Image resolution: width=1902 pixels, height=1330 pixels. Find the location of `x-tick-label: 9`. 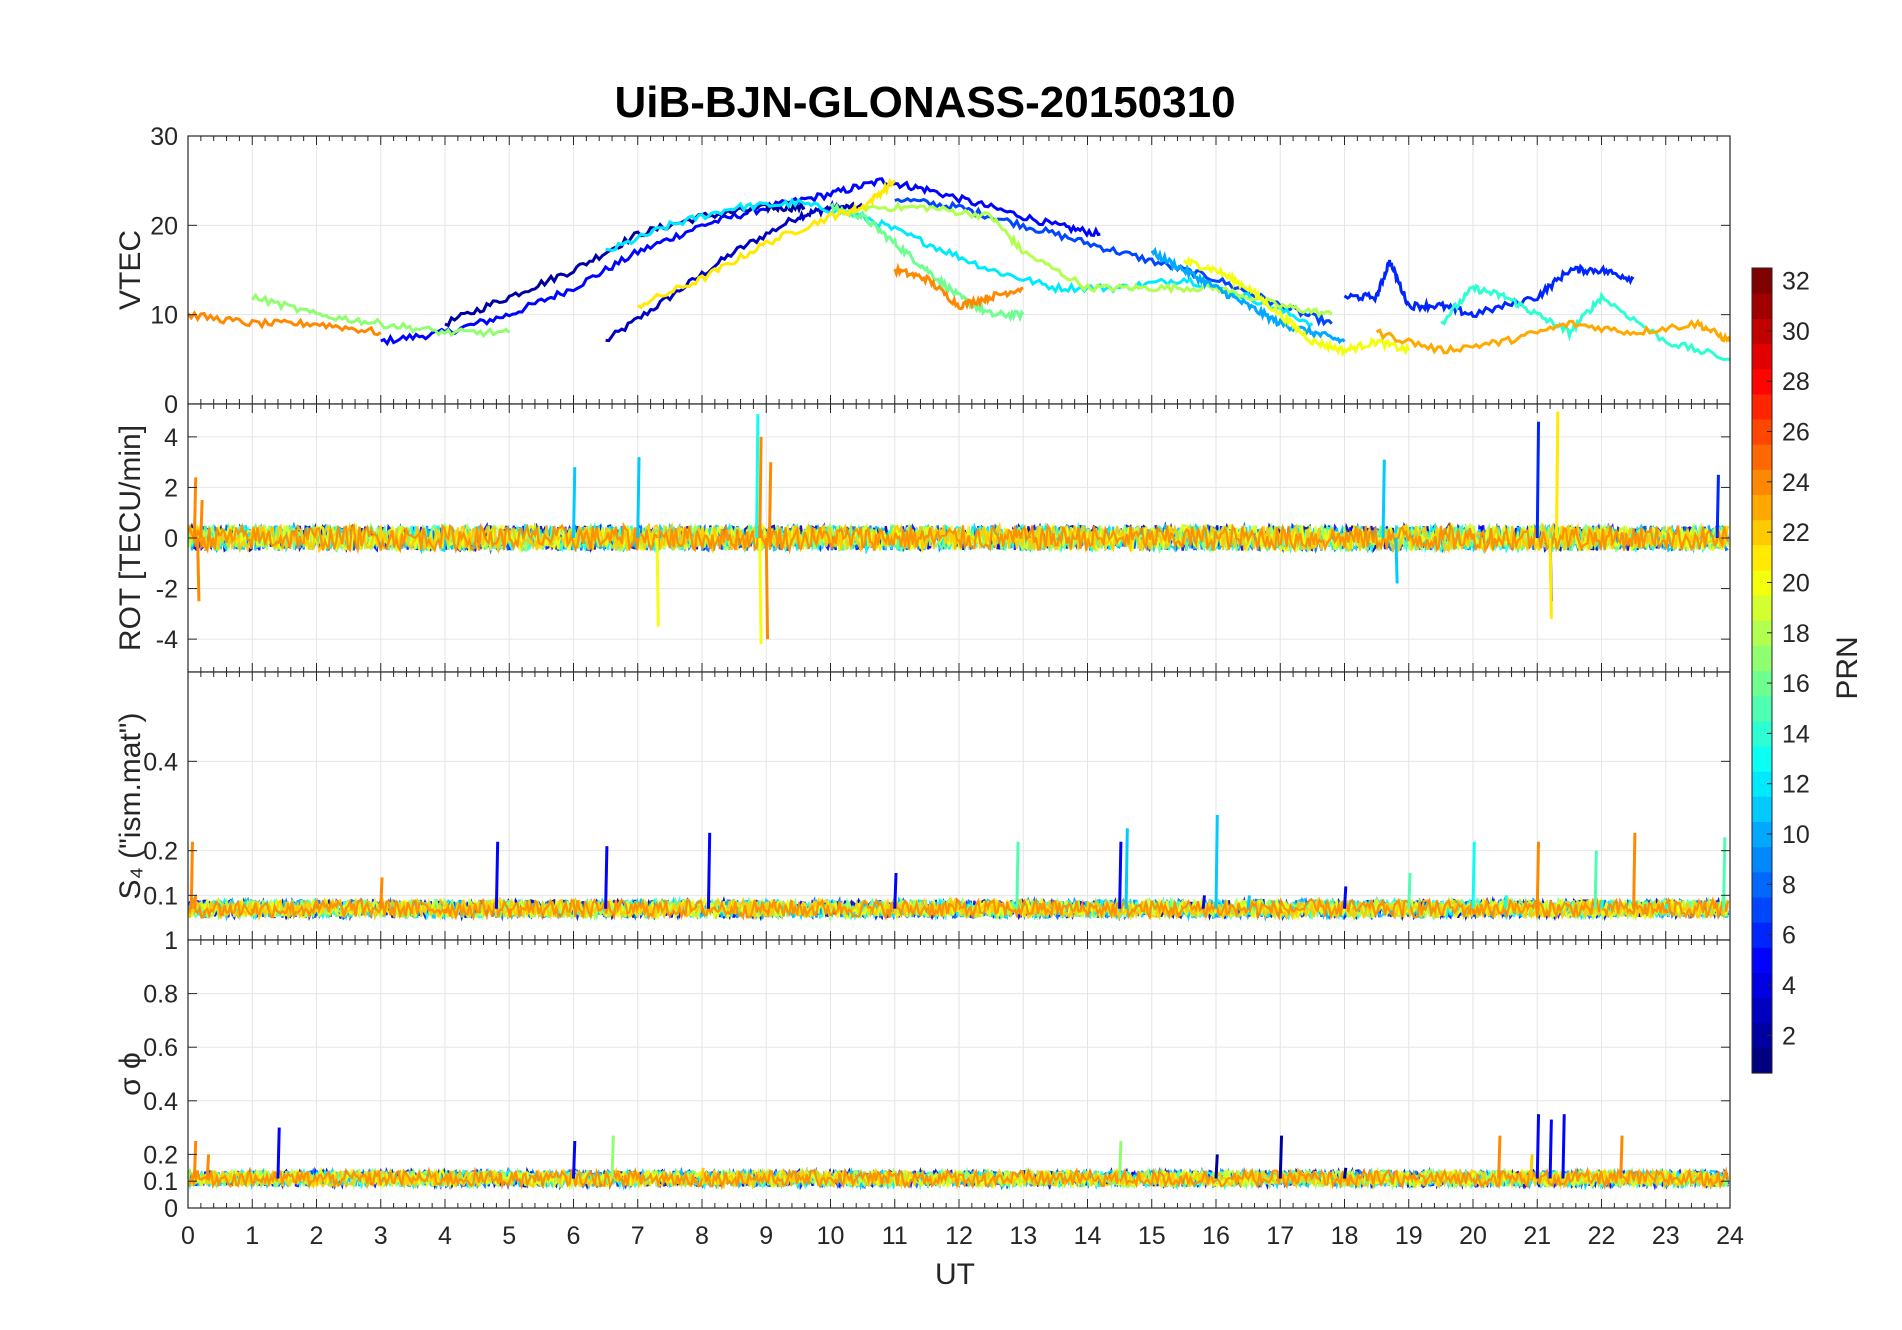

x-tick-label: 9 is located at coordinates (766, 1236).